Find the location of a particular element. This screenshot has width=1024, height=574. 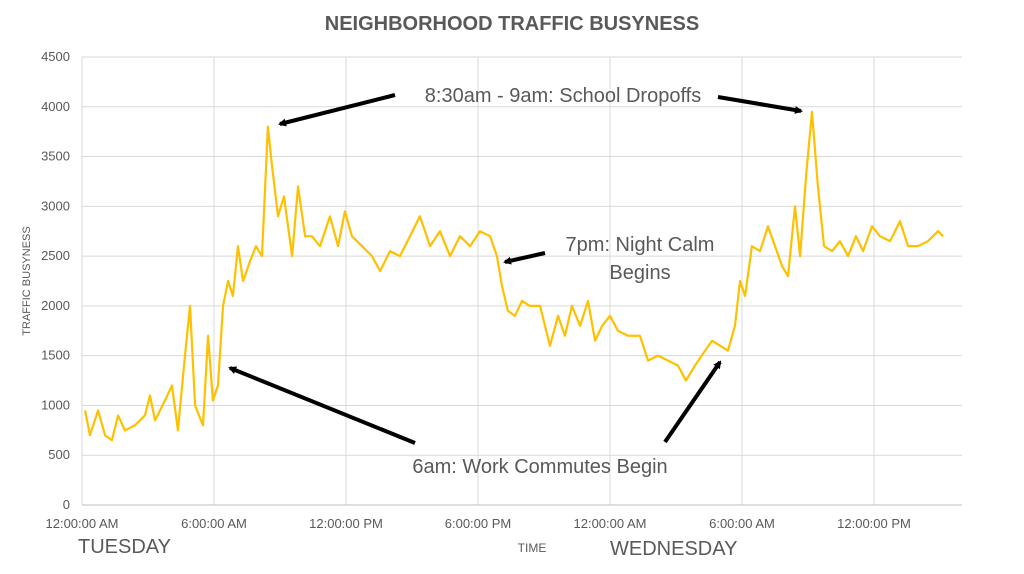

y-tick-label: 0 is located at coordinates (66, 504).